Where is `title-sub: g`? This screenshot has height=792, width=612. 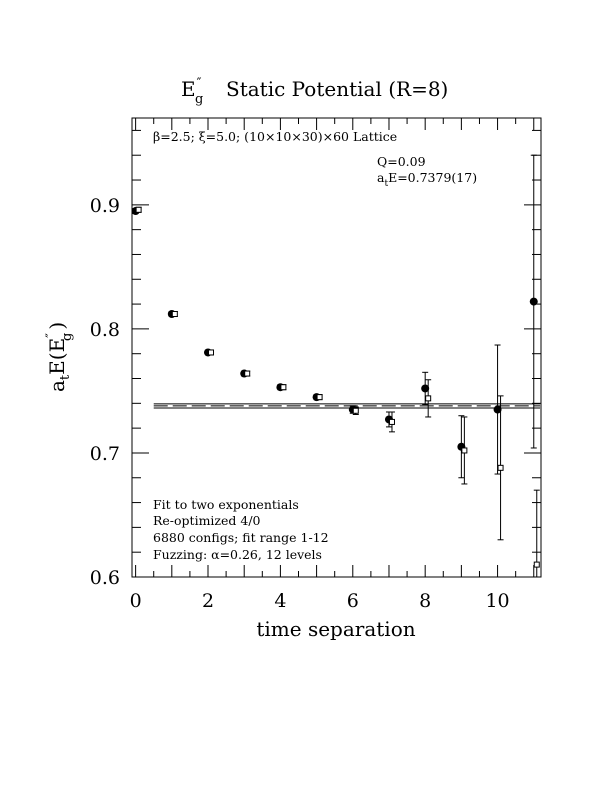
title-sub: g is located at coordinates (199, 99).